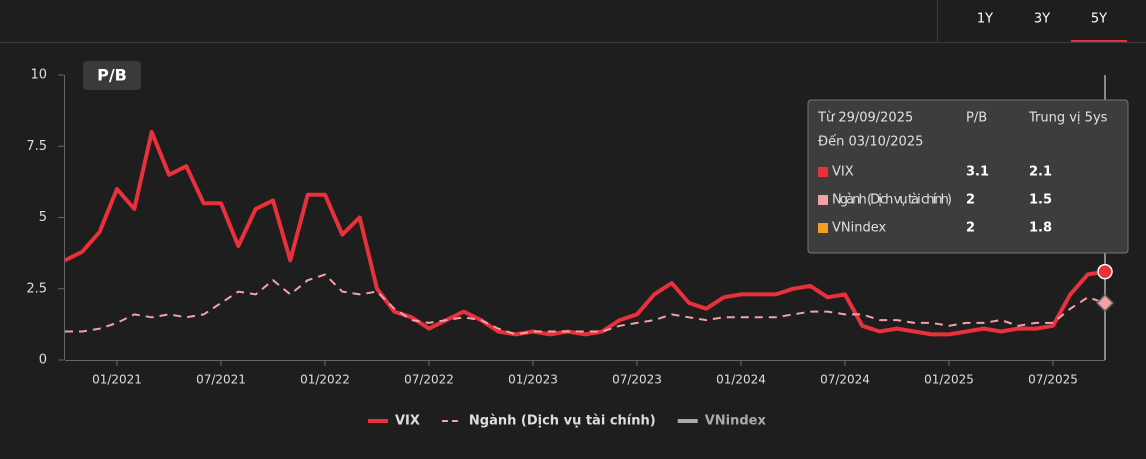 The image size is (1146, 459). Describe the element at coordinates (36, 288) in the screenshot. I see `y-tick-label: 2.5` at that location.